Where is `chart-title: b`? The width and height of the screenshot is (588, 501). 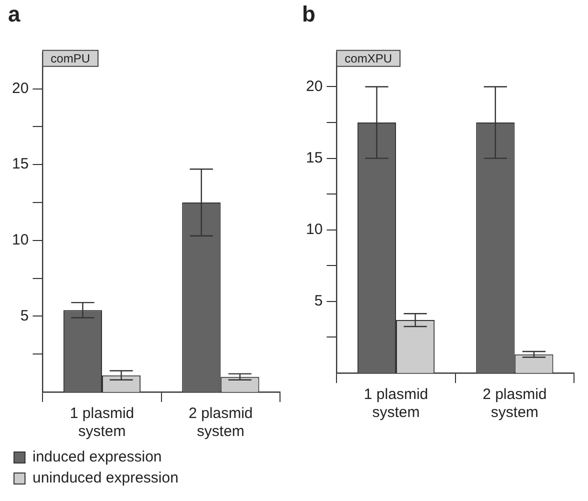 chart-title: b is located at coordinates (309, 13).